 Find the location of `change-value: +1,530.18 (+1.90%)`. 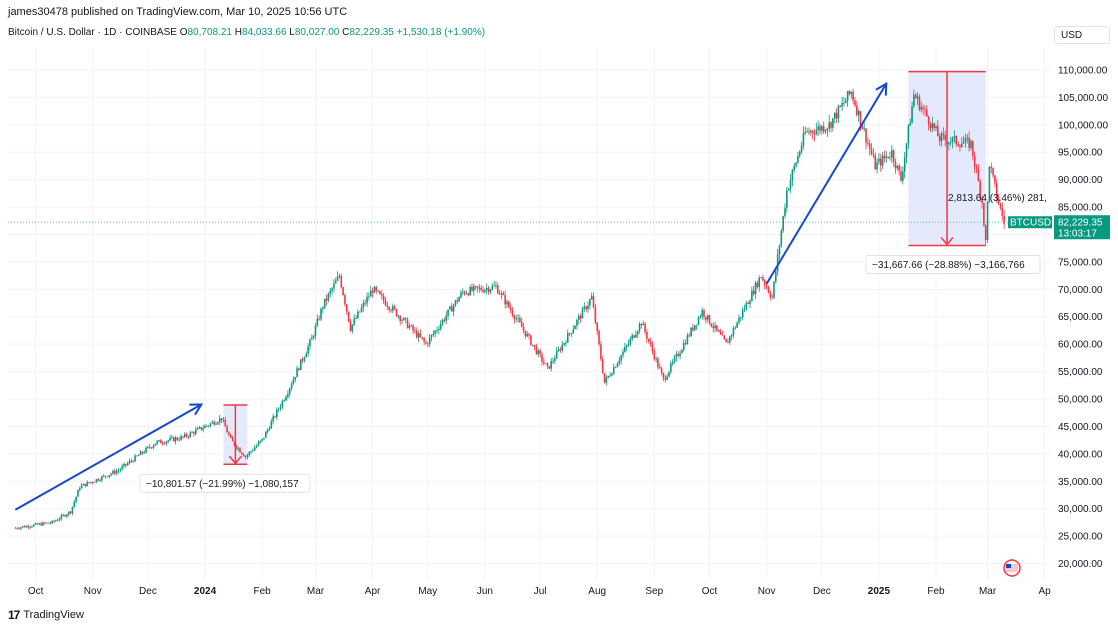

change-value: +1,530.18 (+1.90%) is located at coordinates (441, 32).